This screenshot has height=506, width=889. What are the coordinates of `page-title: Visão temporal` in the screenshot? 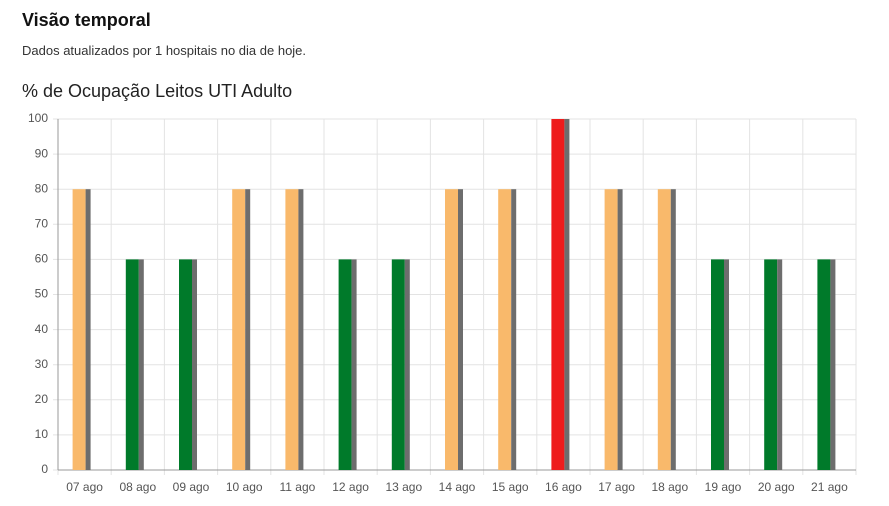 It's located at (86, 20).